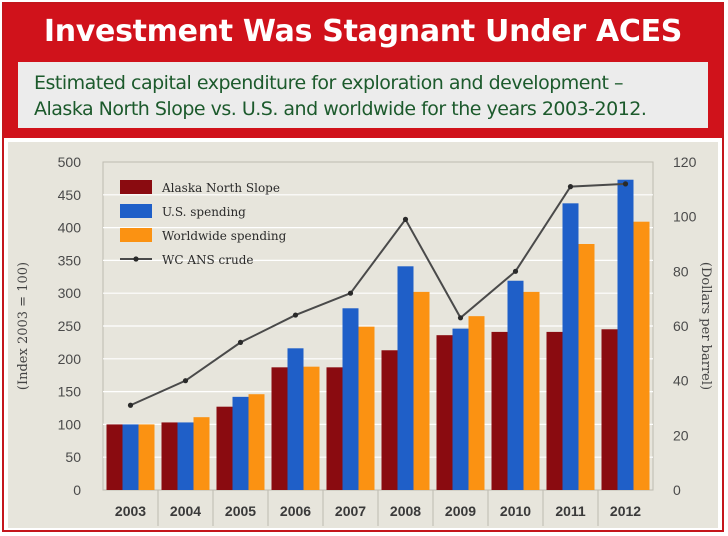 The image size is (728, 536). What do you see at coordinates (363, 31) in the screenshot?
I see `chart-title: Investment Was Stagnant Under ACES` at bounding box center [363, 31].